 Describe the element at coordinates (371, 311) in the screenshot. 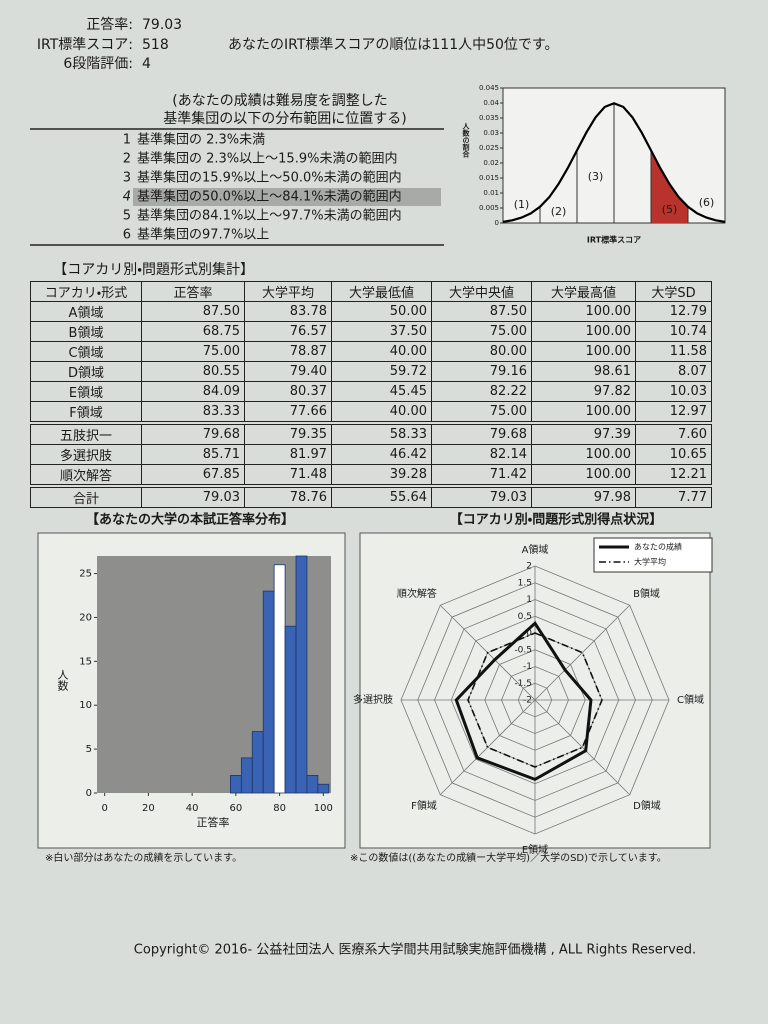

I see `table-row: A領域 87.50 83.78 50.00 87.50 100.00 12.79` at that location.